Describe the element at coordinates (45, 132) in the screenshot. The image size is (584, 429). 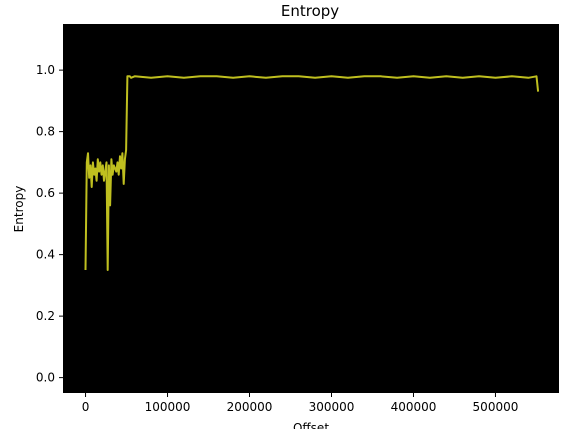
I see `y-tick-label: 0.8` at that location.